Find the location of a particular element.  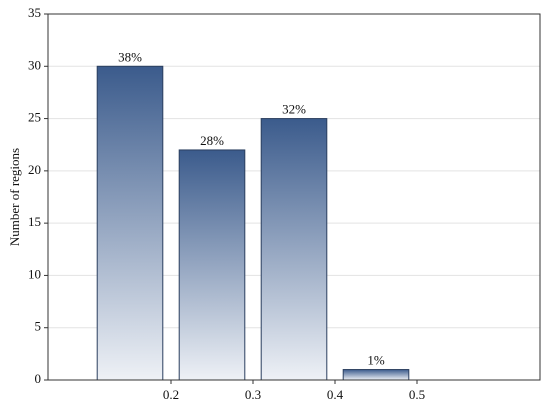

bar-label: 32% is located at coordinates (294, 109).